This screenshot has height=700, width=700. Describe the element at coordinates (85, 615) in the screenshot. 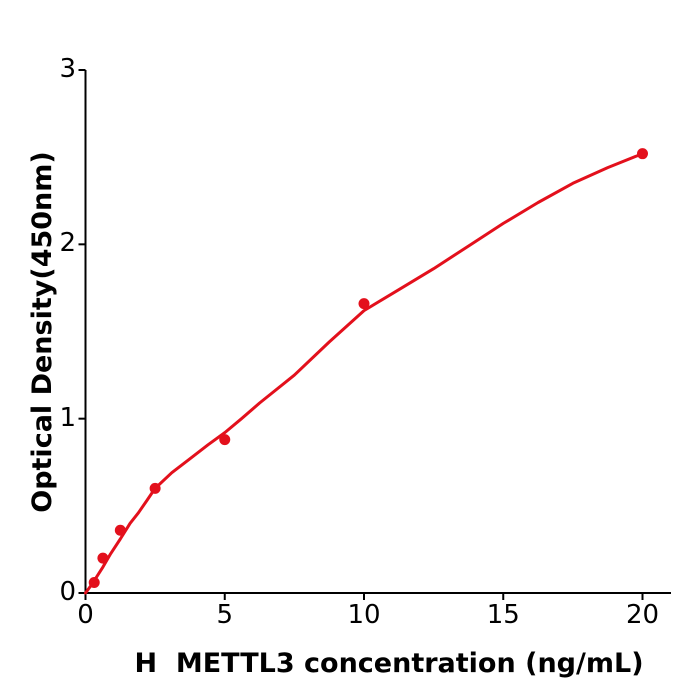

I see `x-tick-label: 0` at that location.